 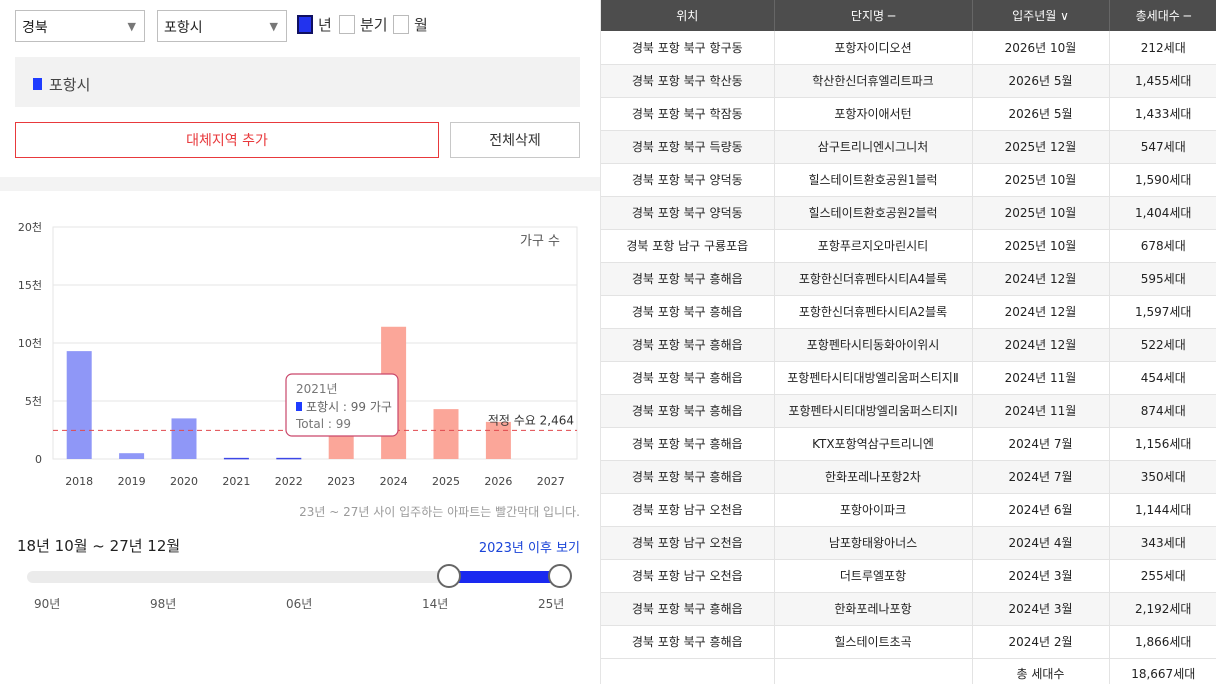 What do you see at coordinates (529, 548) in the screenshot?
I see `view-after-2023-link: 2023년 이후 보기` at bounding box center [529, 548].